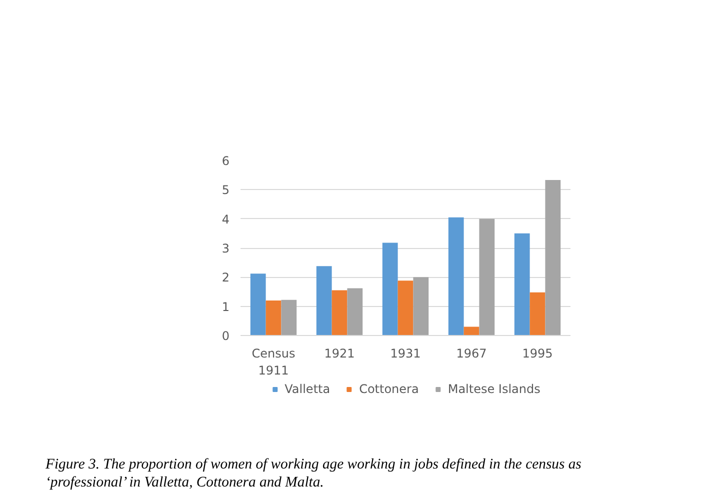 This screenshot has height=494, width=702. I want to click on y-tick-label: 2, so click(226, 277).